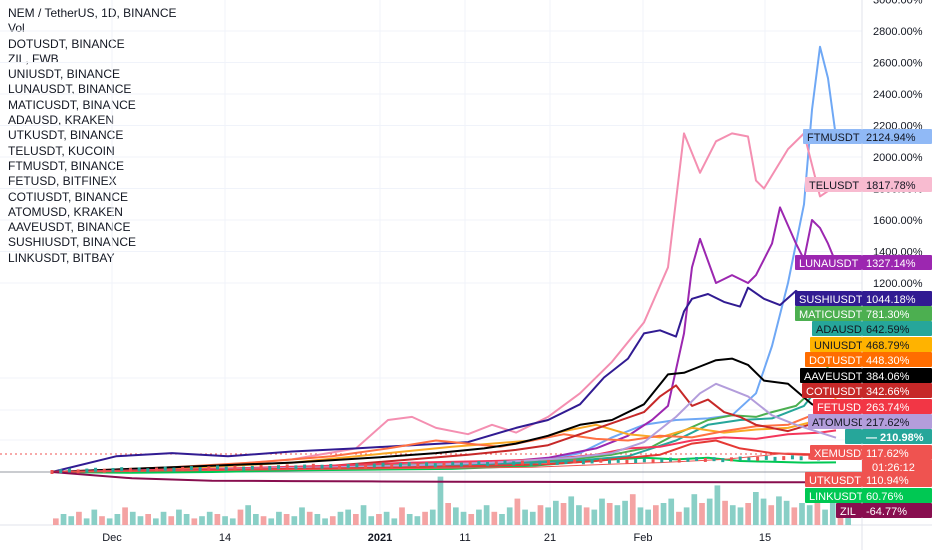 The height and width of the screenshot is (550, 932). Describe the element at coordinates (888, 408) in the screenshot. I see `series-value-tag: 263.74%` at that location.